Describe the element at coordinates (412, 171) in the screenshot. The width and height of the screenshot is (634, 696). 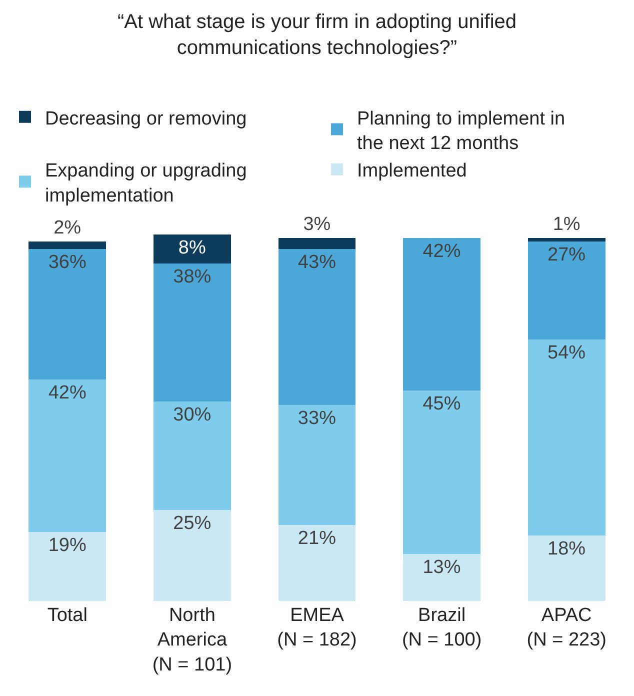
I see `legend-label: Implemented` at that location.